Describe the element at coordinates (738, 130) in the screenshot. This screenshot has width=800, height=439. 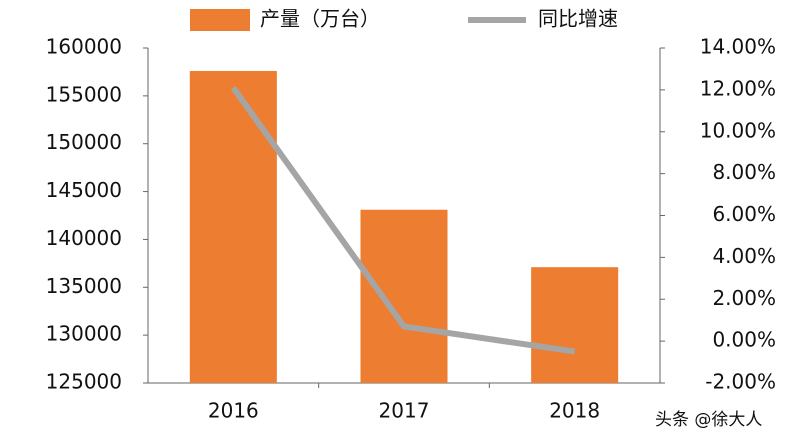
I see `y2-tick-label: 10.00%` at that location.